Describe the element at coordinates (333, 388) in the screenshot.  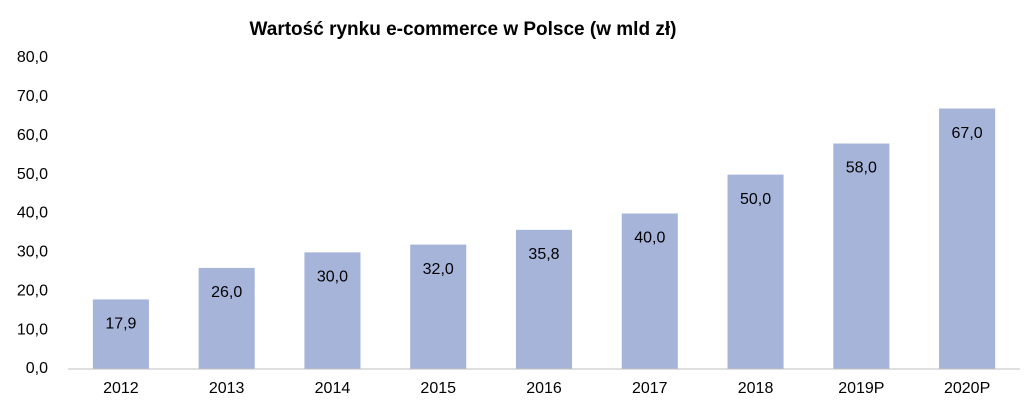
I see `x-tick-label: 2014` at that location.